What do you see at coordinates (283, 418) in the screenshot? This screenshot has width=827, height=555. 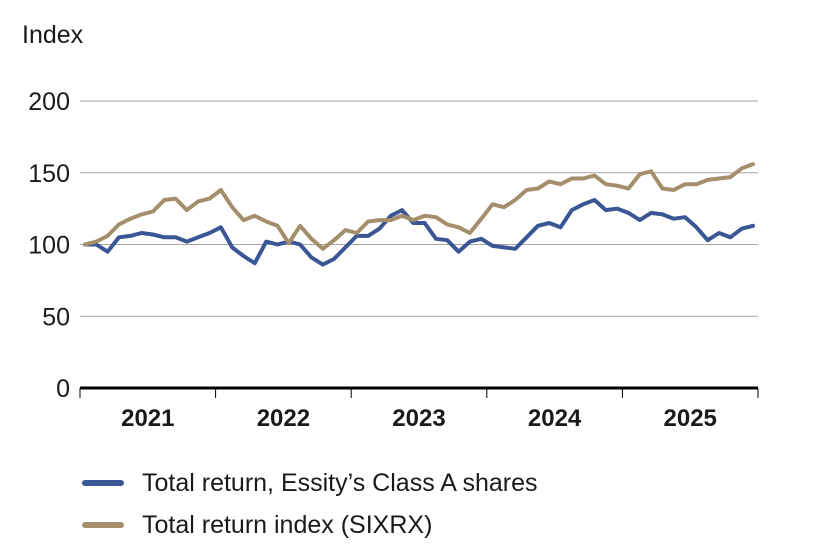 I see `x-tick-label: 2022` at bounding box center [283, 418].